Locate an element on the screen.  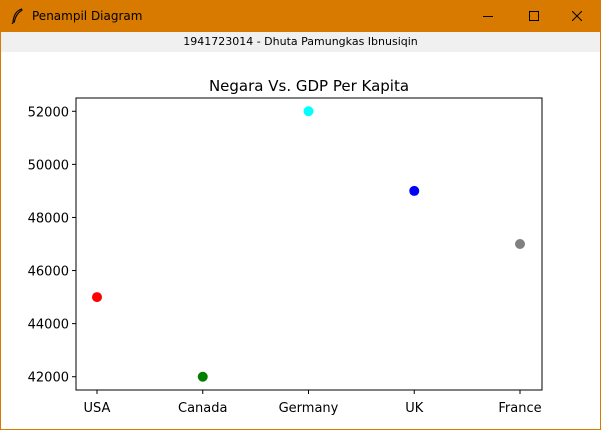
y-tick-label: 50000 is located at coordinates (48, 165).